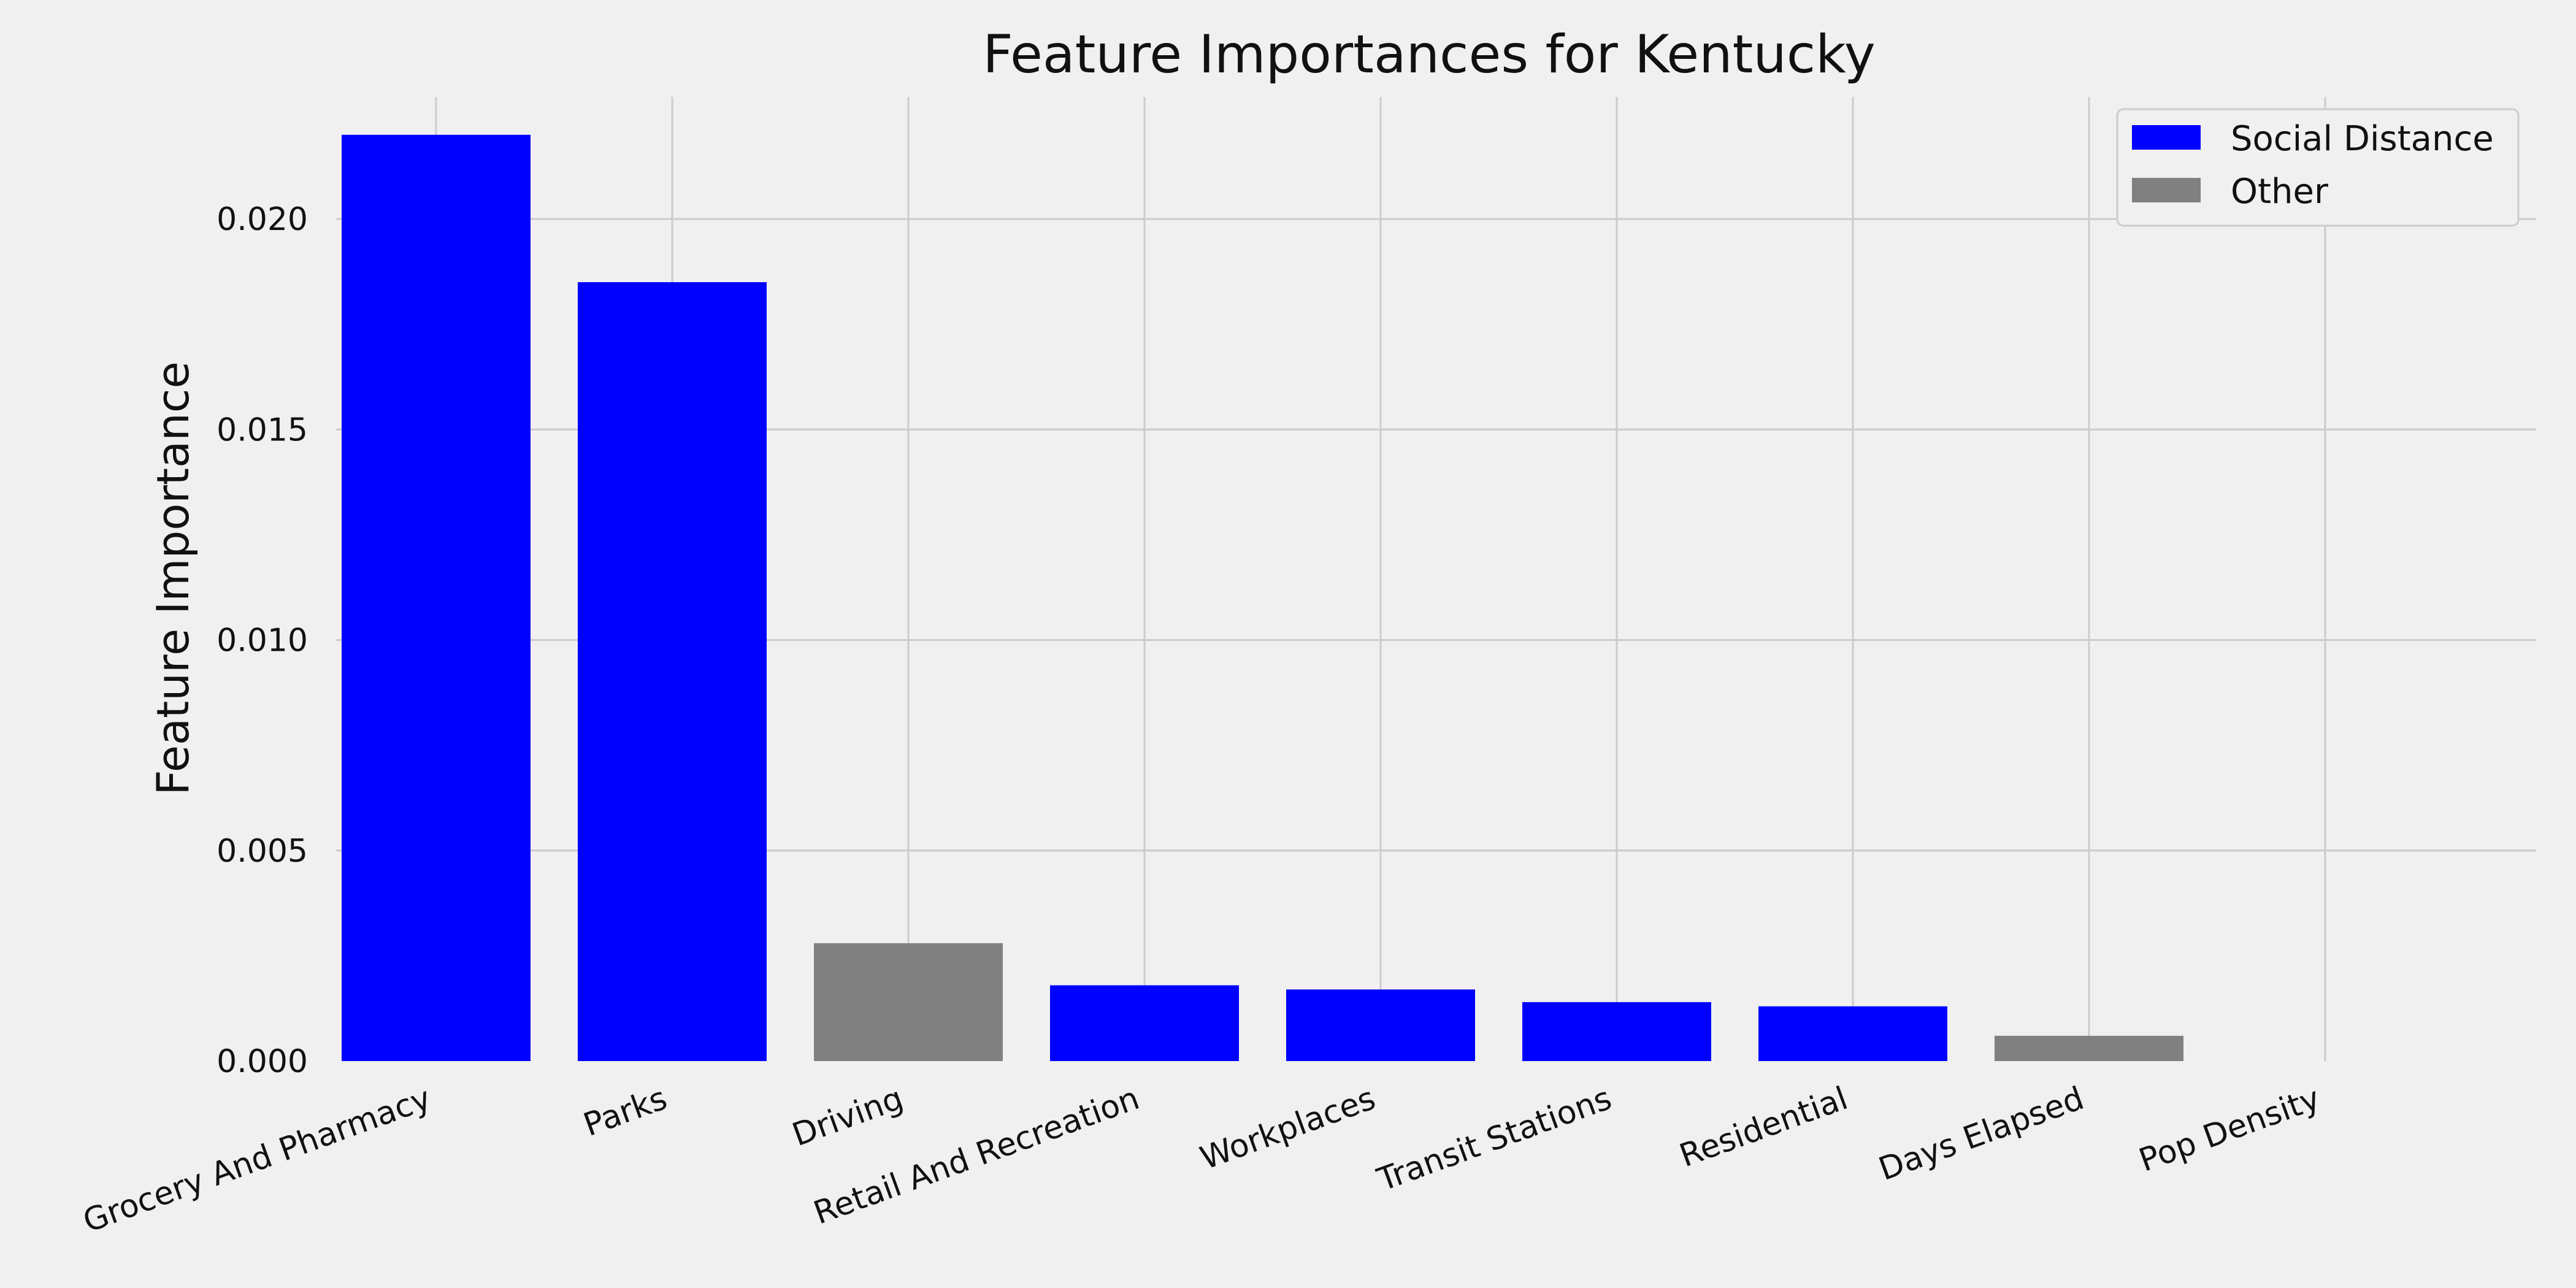 Image resolution: width=2576 pixels, height=1288 pixels. What do you see at coordinates (2089, 1048) in the screenshot?
I see `bar-days-elapsed` at bounding box center [2089, 1048].